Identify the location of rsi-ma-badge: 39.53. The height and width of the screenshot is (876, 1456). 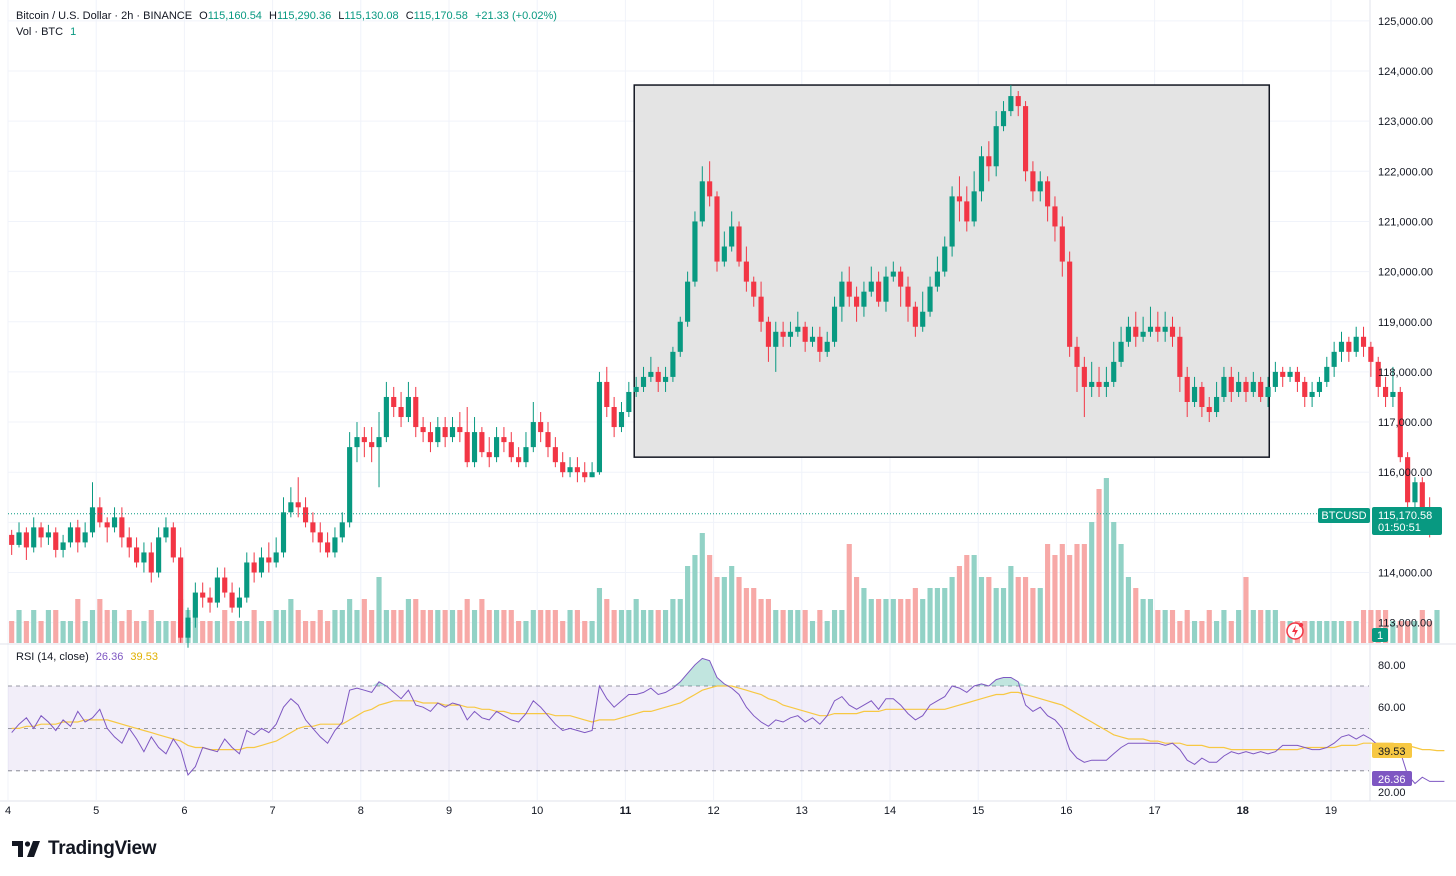
(1392, 752).